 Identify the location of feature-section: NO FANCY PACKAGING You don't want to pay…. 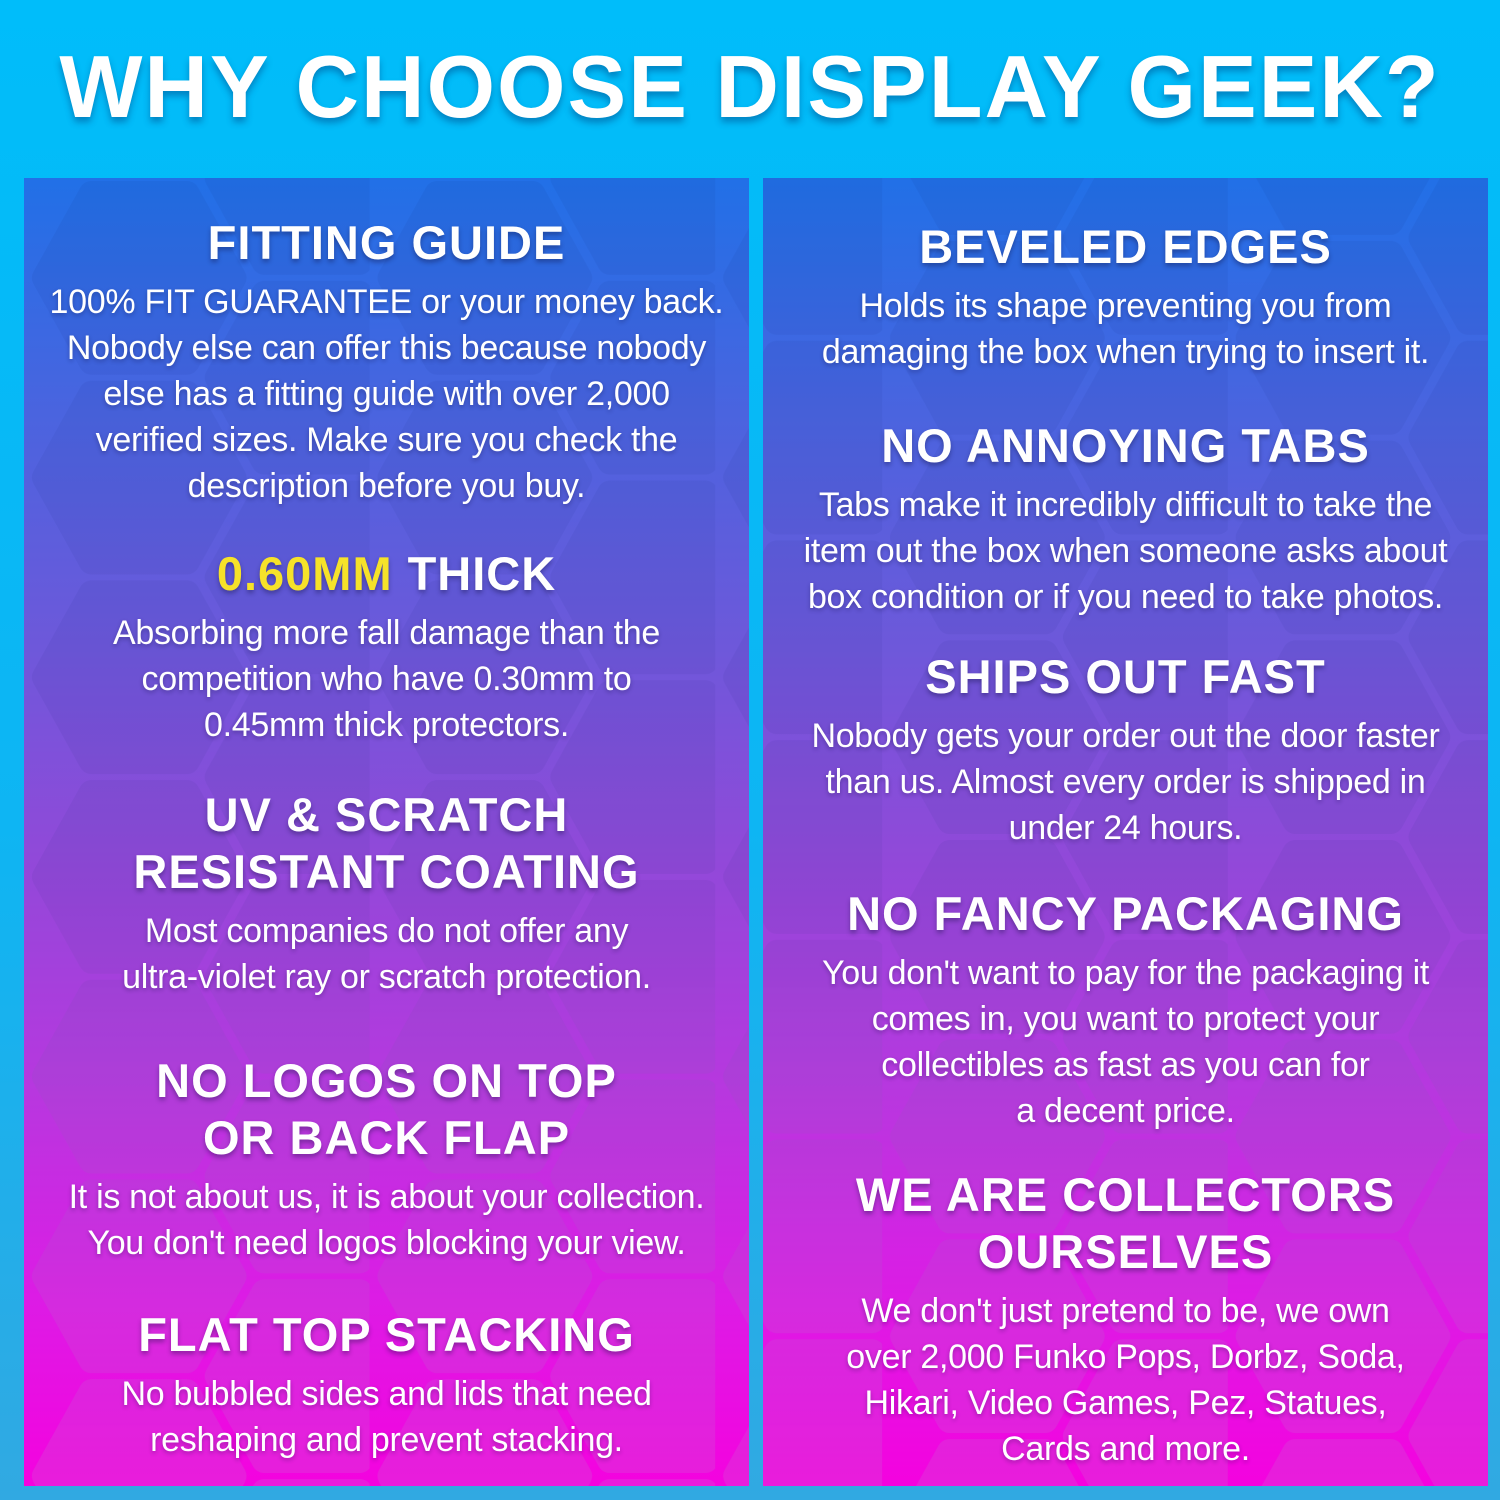
(1125, 1009).